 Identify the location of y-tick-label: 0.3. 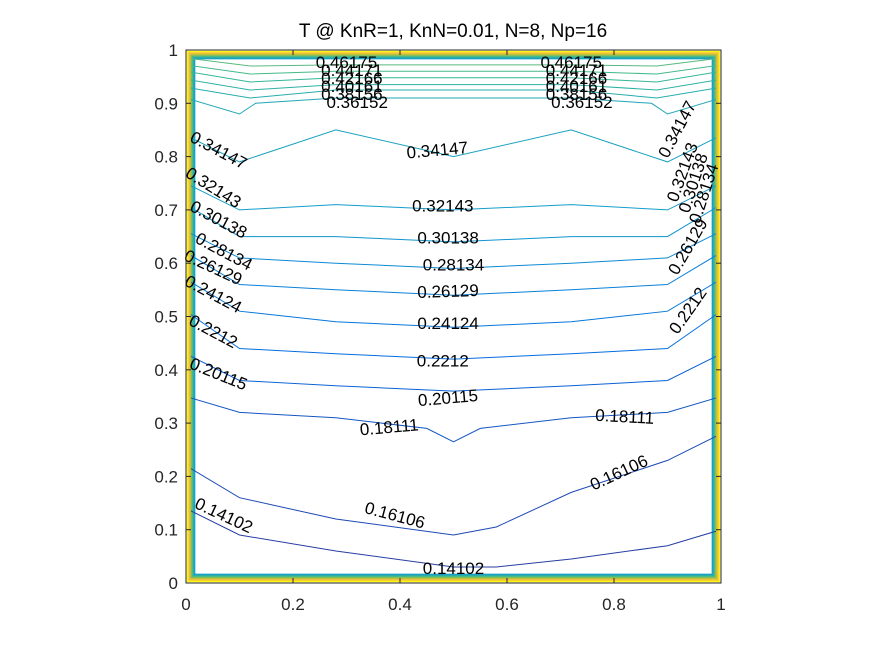
(166, 423).